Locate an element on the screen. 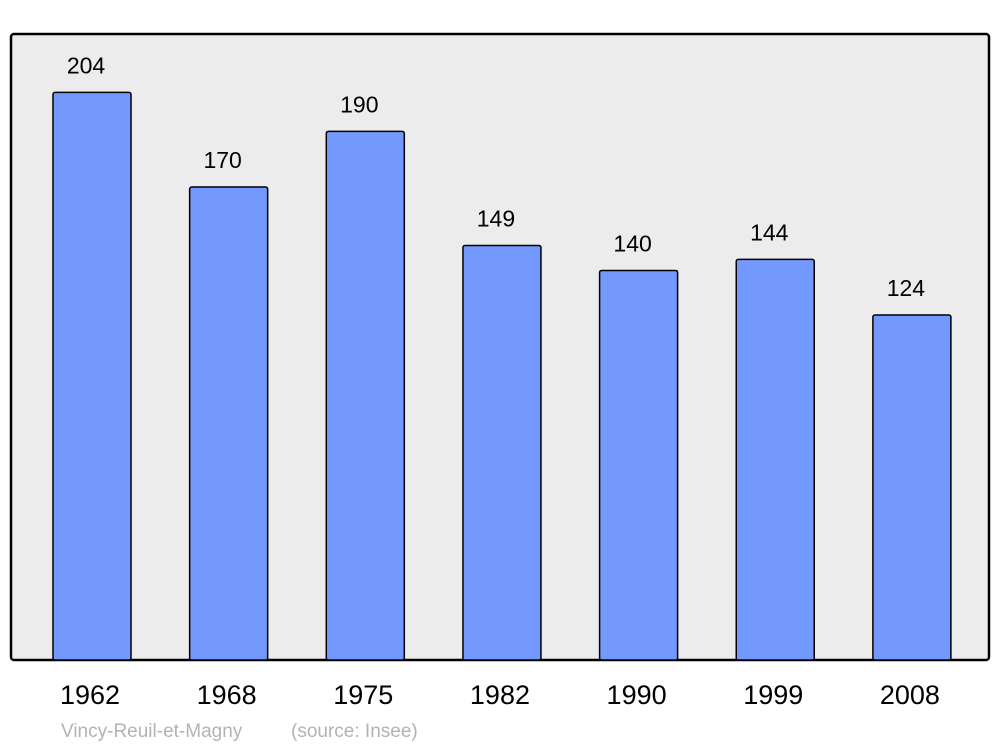 The image size is (1000, 752). data-label-1968: 170 is located at coordinates (222, 160).